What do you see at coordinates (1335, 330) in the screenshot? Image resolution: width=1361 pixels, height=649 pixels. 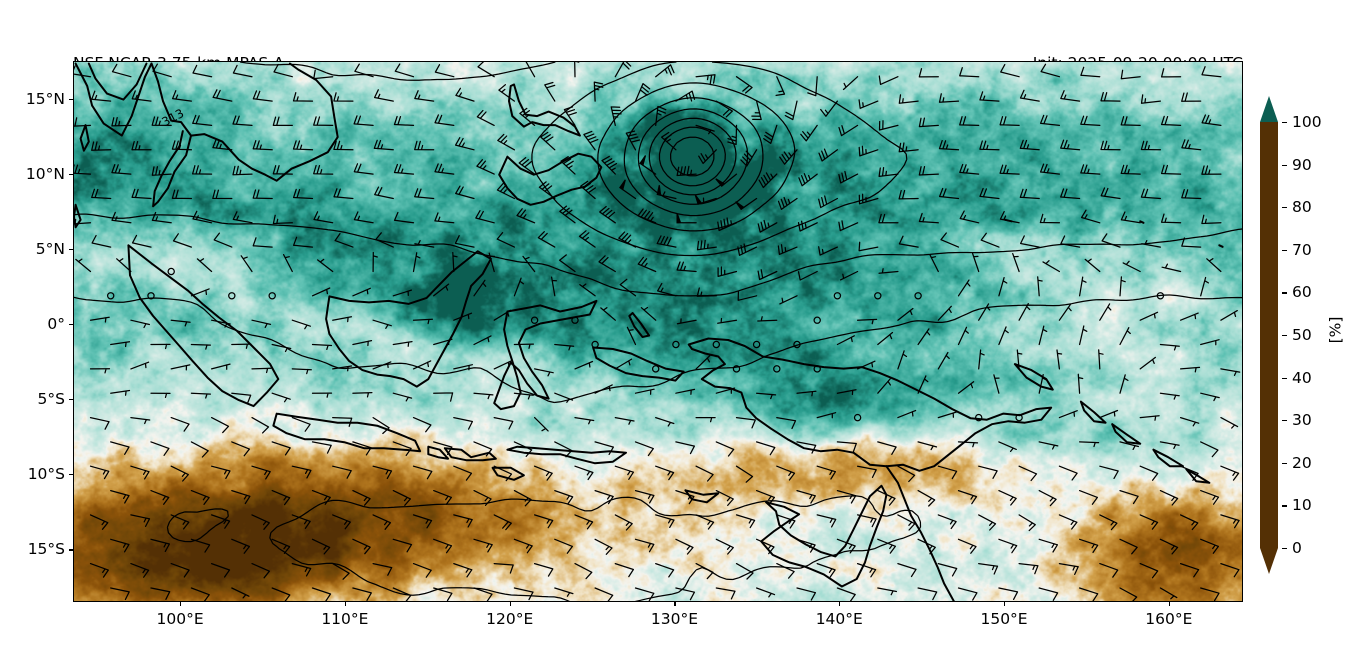 I see `colorbar-unit-label: [%]` at bounding box center [1335, 330].